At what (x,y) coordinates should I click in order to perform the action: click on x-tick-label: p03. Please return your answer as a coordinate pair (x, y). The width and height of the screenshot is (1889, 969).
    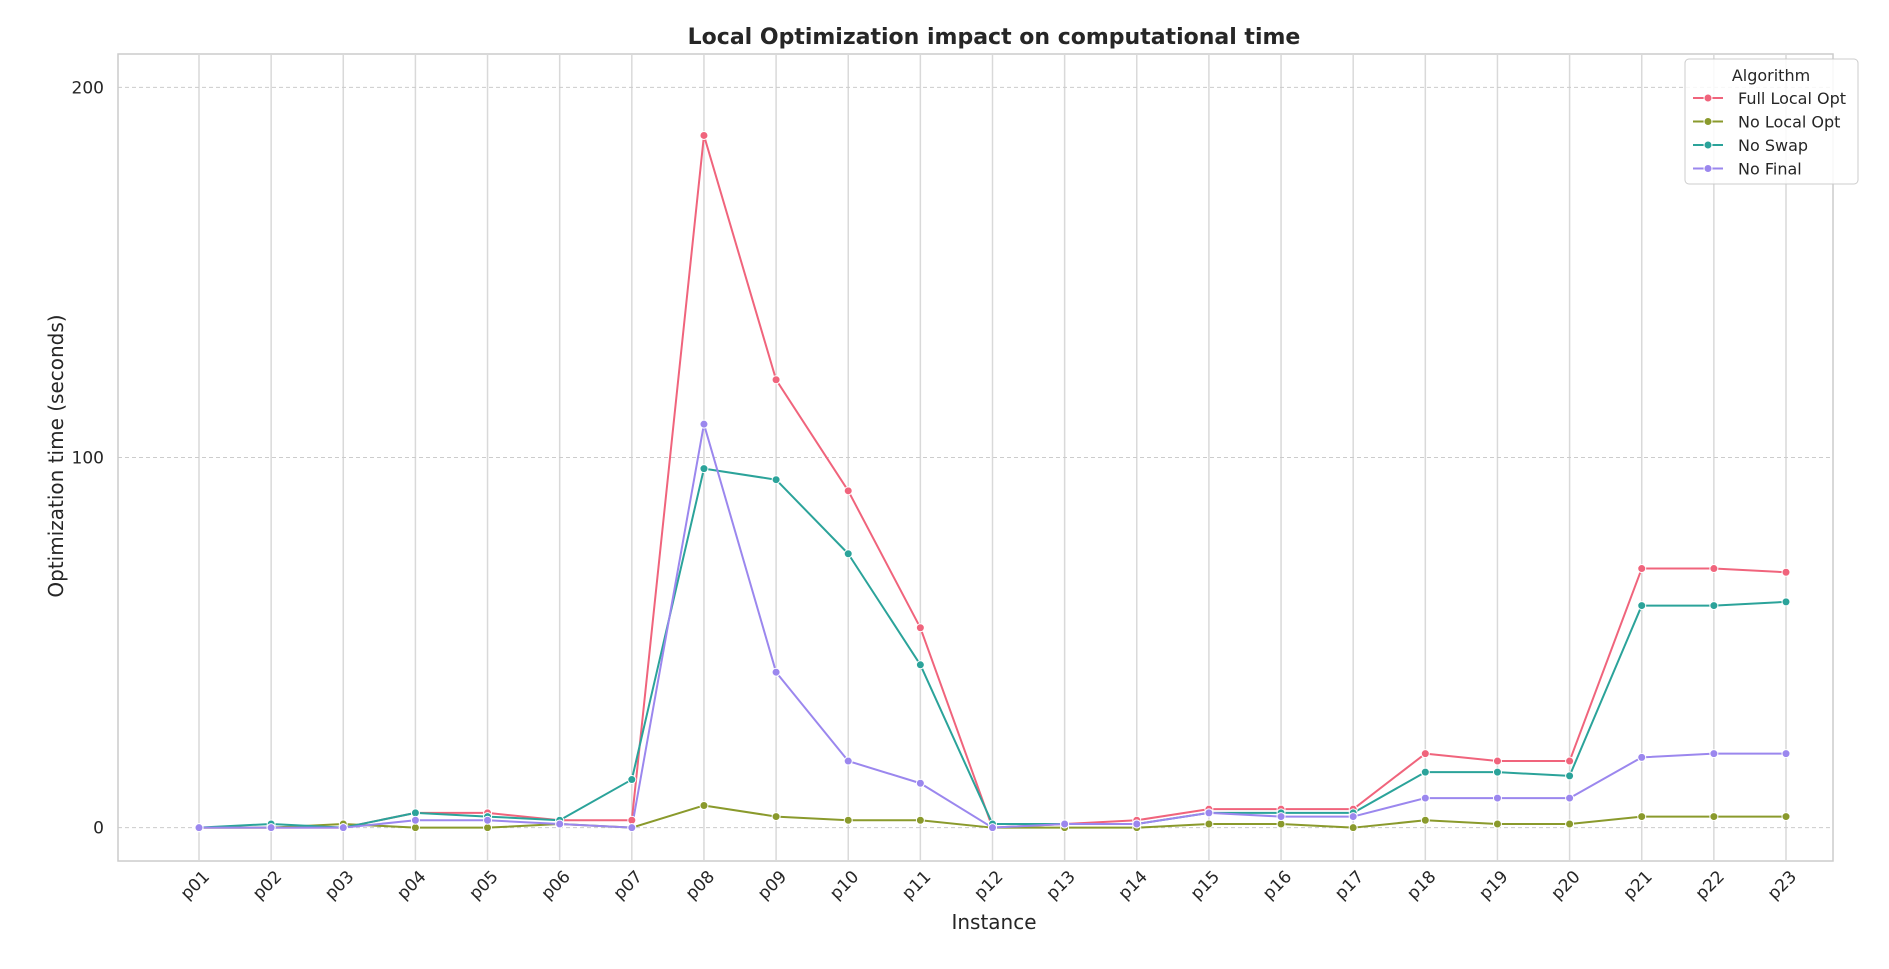
    Looking at the image, I should click on (339, 885).